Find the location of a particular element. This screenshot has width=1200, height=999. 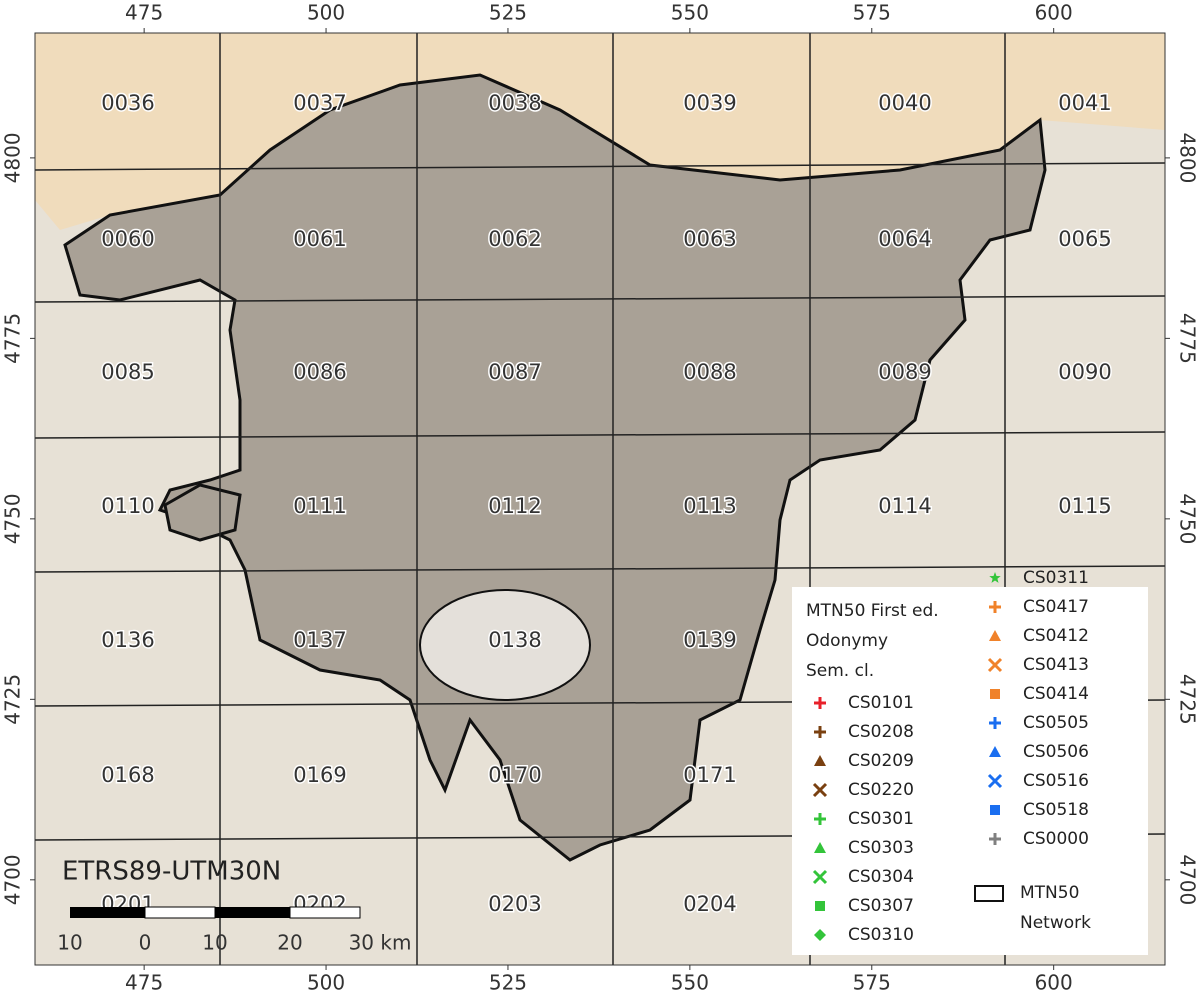

sheet-label: 0204 is located at coordinates (709, 904).